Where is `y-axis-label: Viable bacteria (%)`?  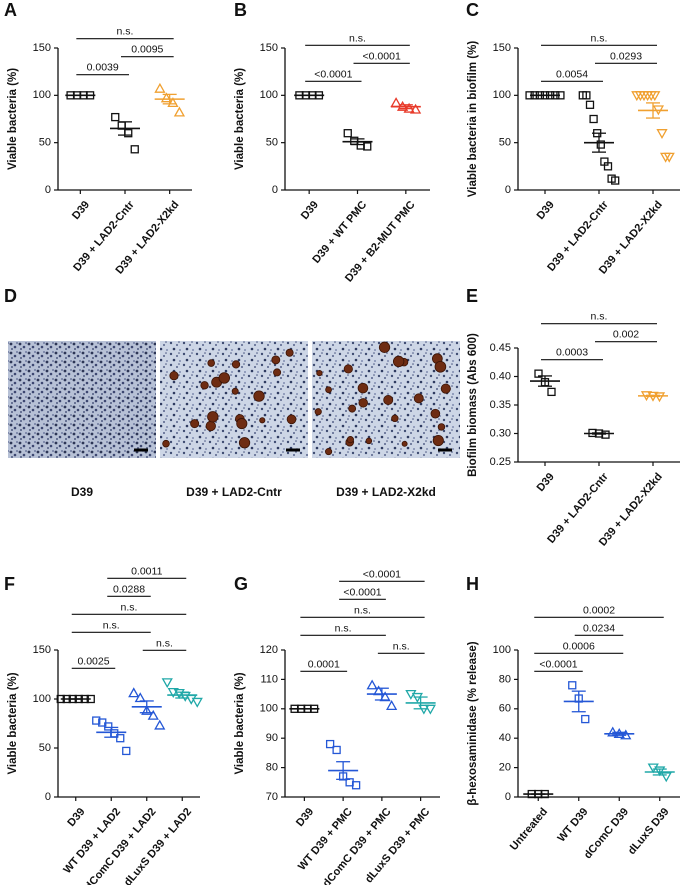 y-axis-label: Viable bacteria (%) is located at coordinates (13, 723).